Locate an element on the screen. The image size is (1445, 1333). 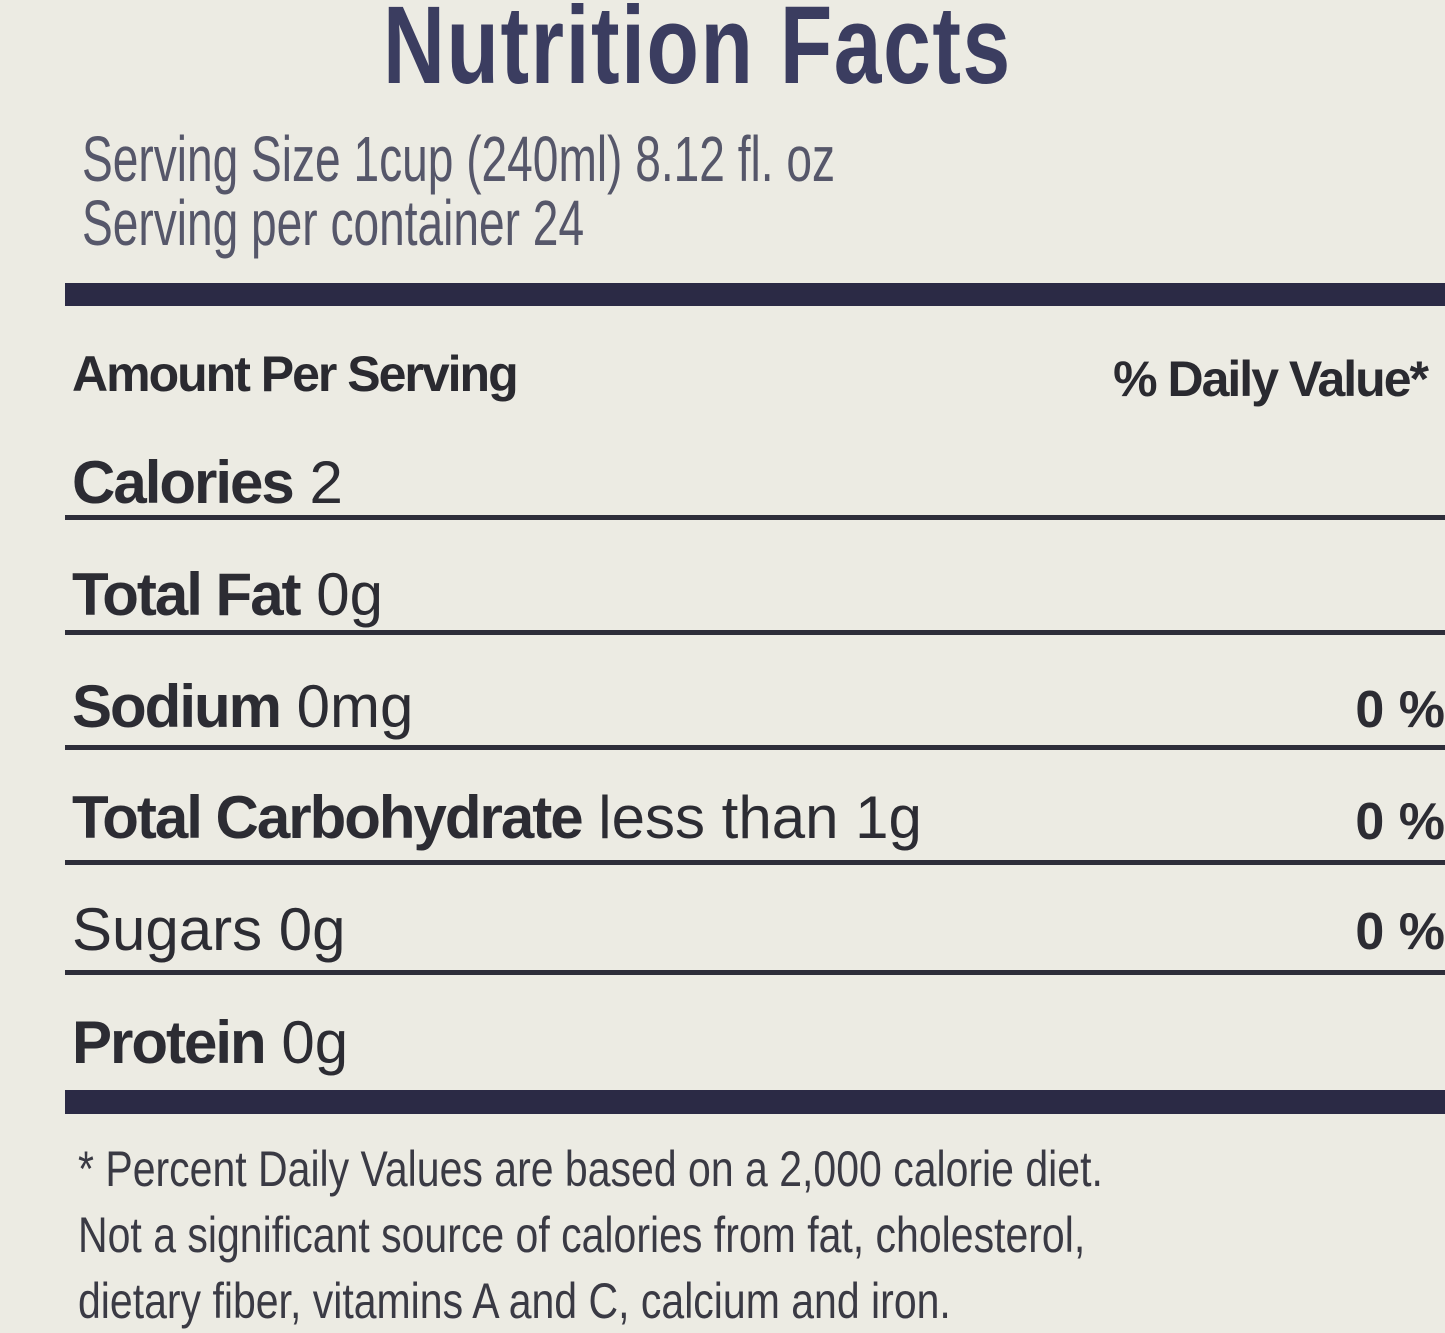
label-title: Nutrition Facts is located at coordinates (697, 53).